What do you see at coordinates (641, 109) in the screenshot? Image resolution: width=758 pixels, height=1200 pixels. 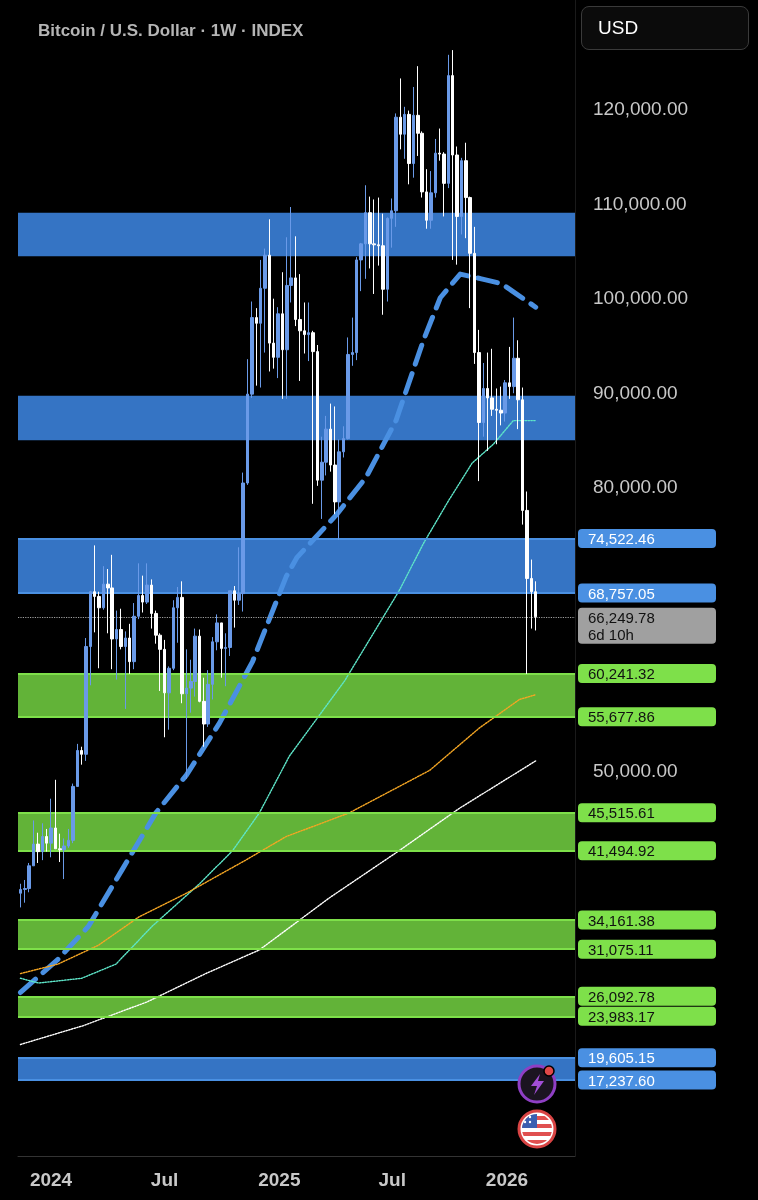 I see `y-tick-label: 120,000.00` at bounding box center [641, 109].